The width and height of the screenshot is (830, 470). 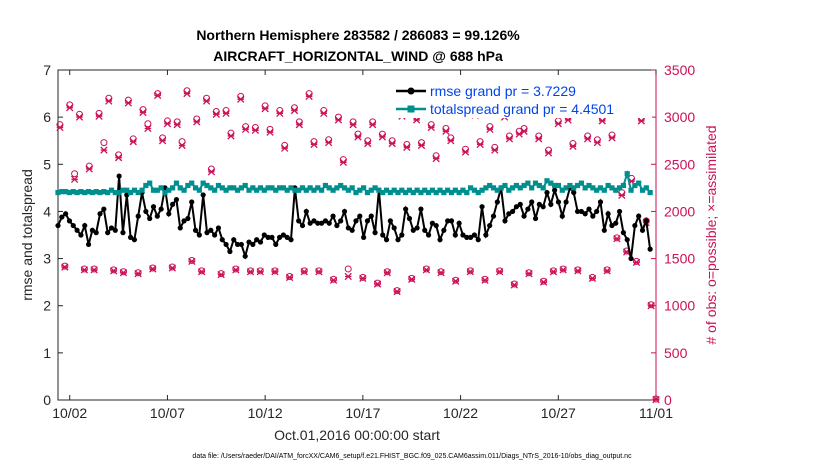 What do you see at coordinates (522, 109) in the screenshot?
I see `legend-totalspread-label: totalspread grand pr = 4.4501` at bounding box center [522, 109].